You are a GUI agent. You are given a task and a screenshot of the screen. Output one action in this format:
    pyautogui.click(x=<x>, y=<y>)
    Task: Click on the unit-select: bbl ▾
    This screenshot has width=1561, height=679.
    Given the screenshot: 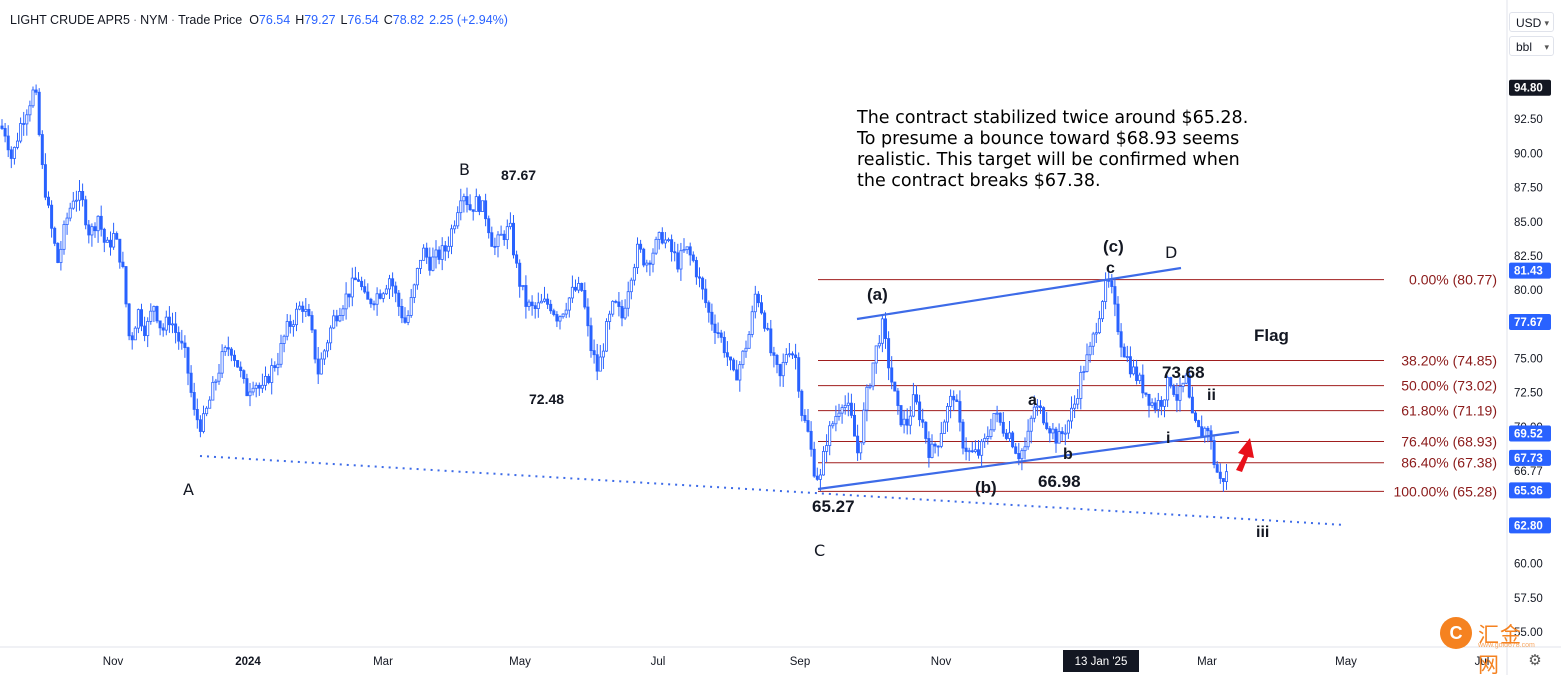 What is the action you would take?
    pyautogui.click(x=1531, y=46)
    